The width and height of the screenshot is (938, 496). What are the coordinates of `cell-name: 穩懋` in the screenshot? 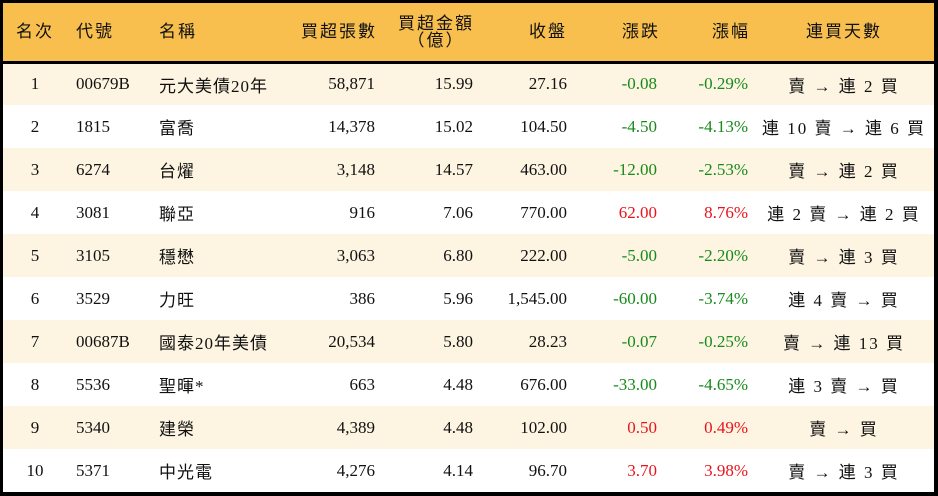 It's located at (177, 257).